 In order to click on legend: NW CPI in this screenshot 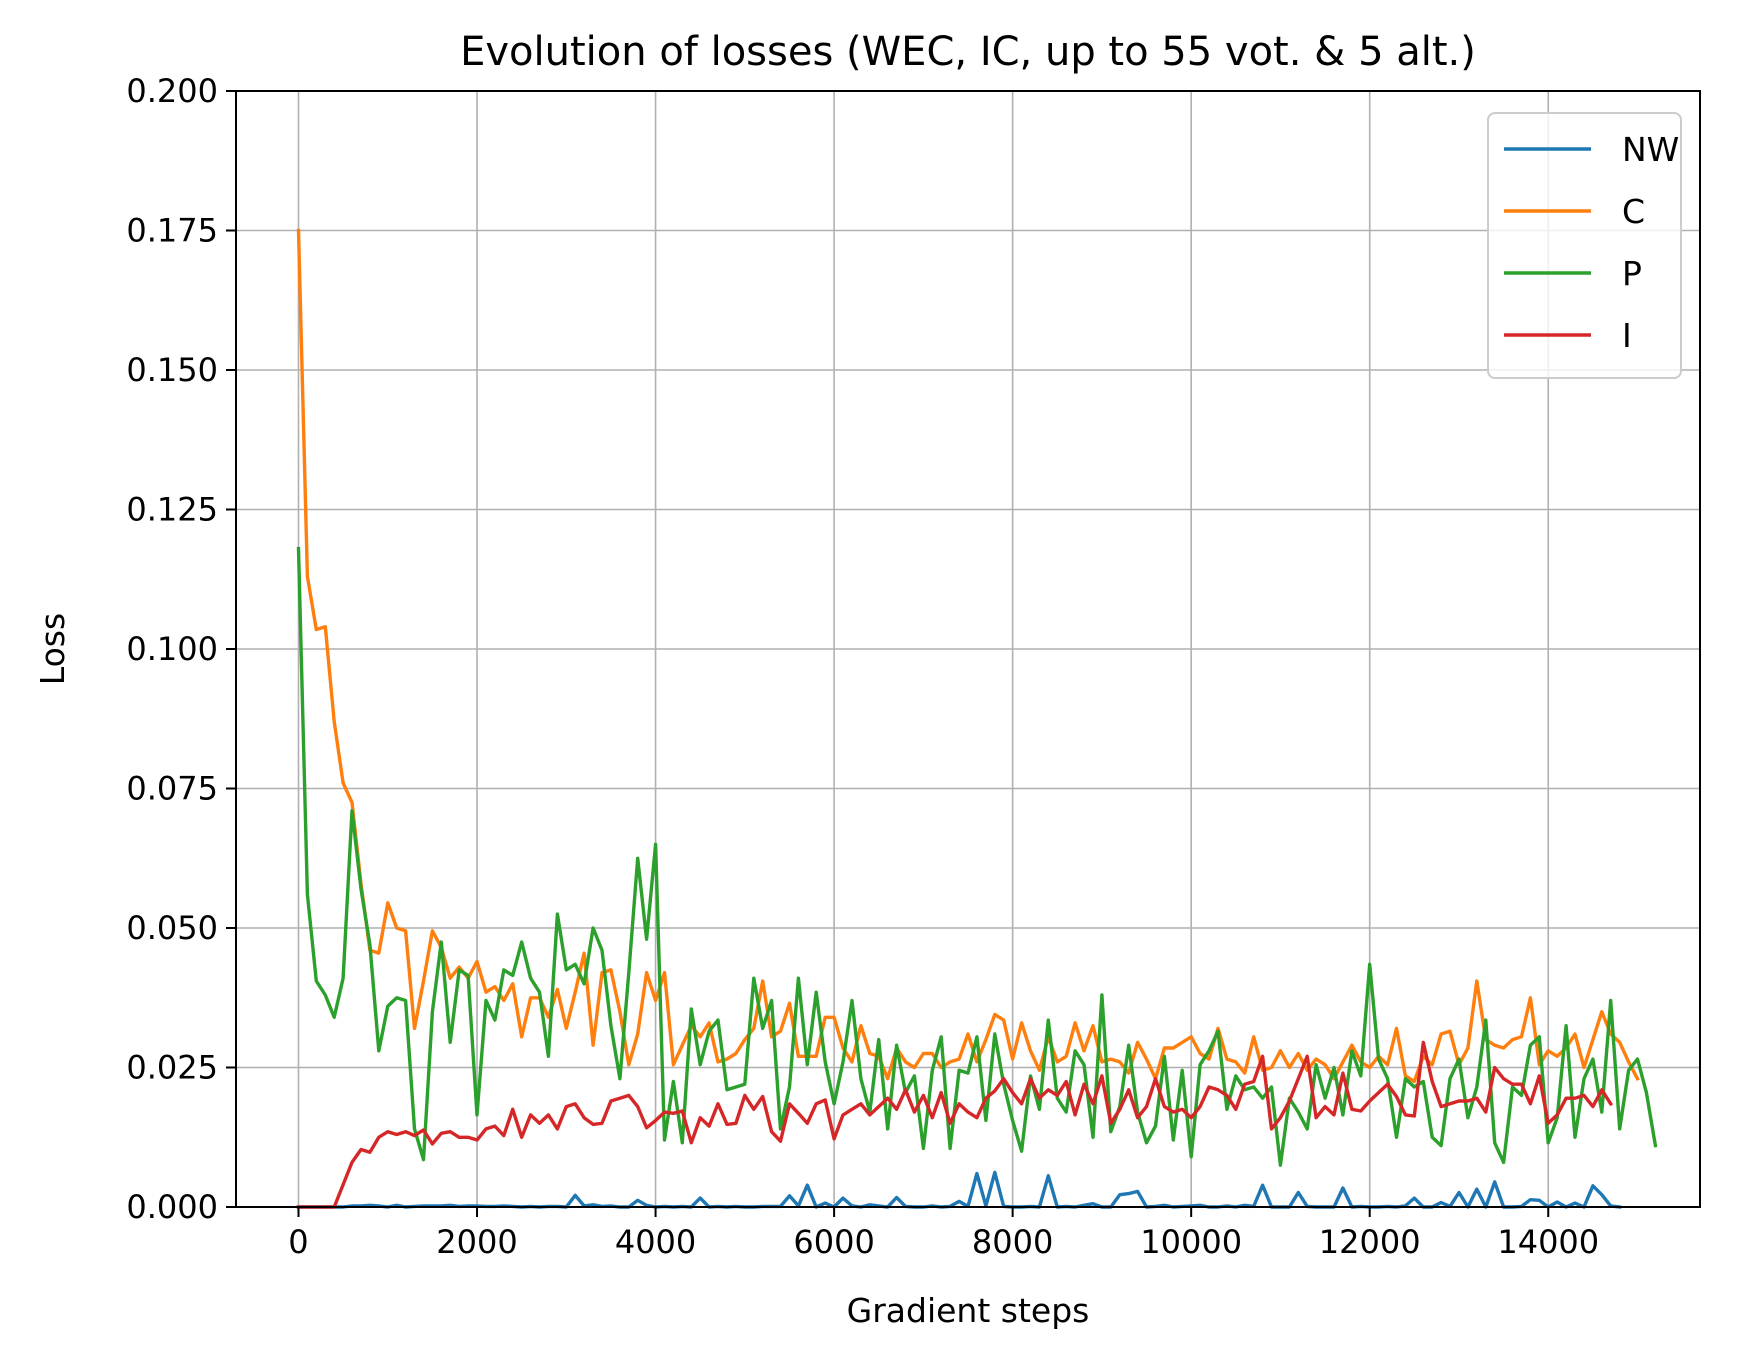, I will do `click(1584, 245)`.